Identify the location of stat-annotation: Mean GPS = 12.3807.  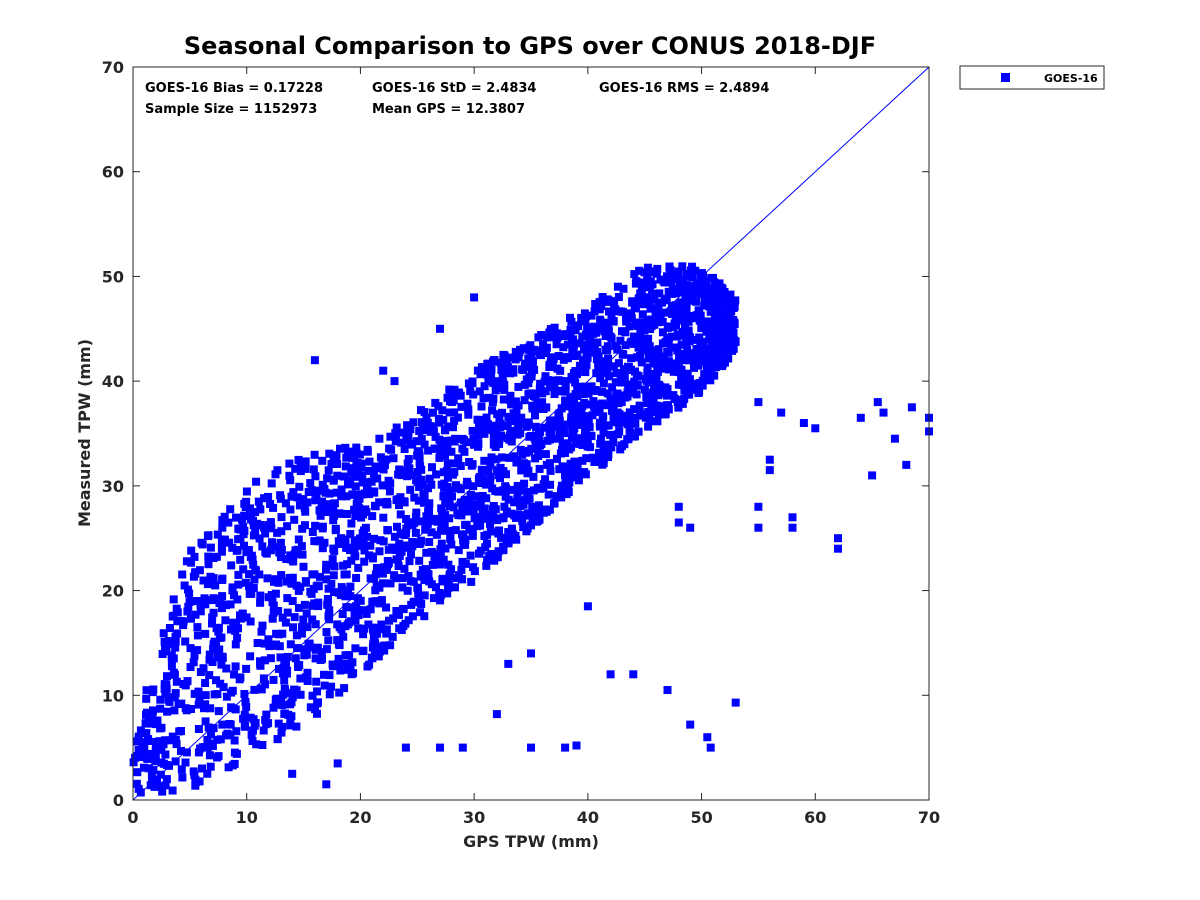
(448, 109).